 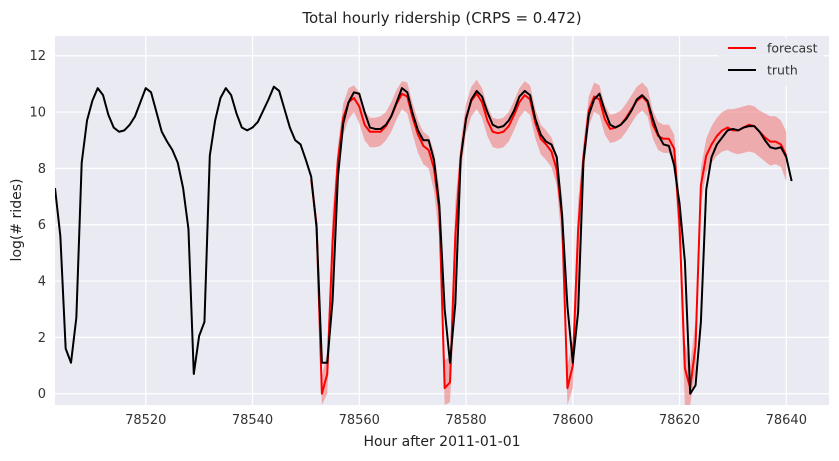 What do you see at coordinates (37, 113) in the screenshot?
I see `y-tick-label: 10` at bounding box center [37, 113].